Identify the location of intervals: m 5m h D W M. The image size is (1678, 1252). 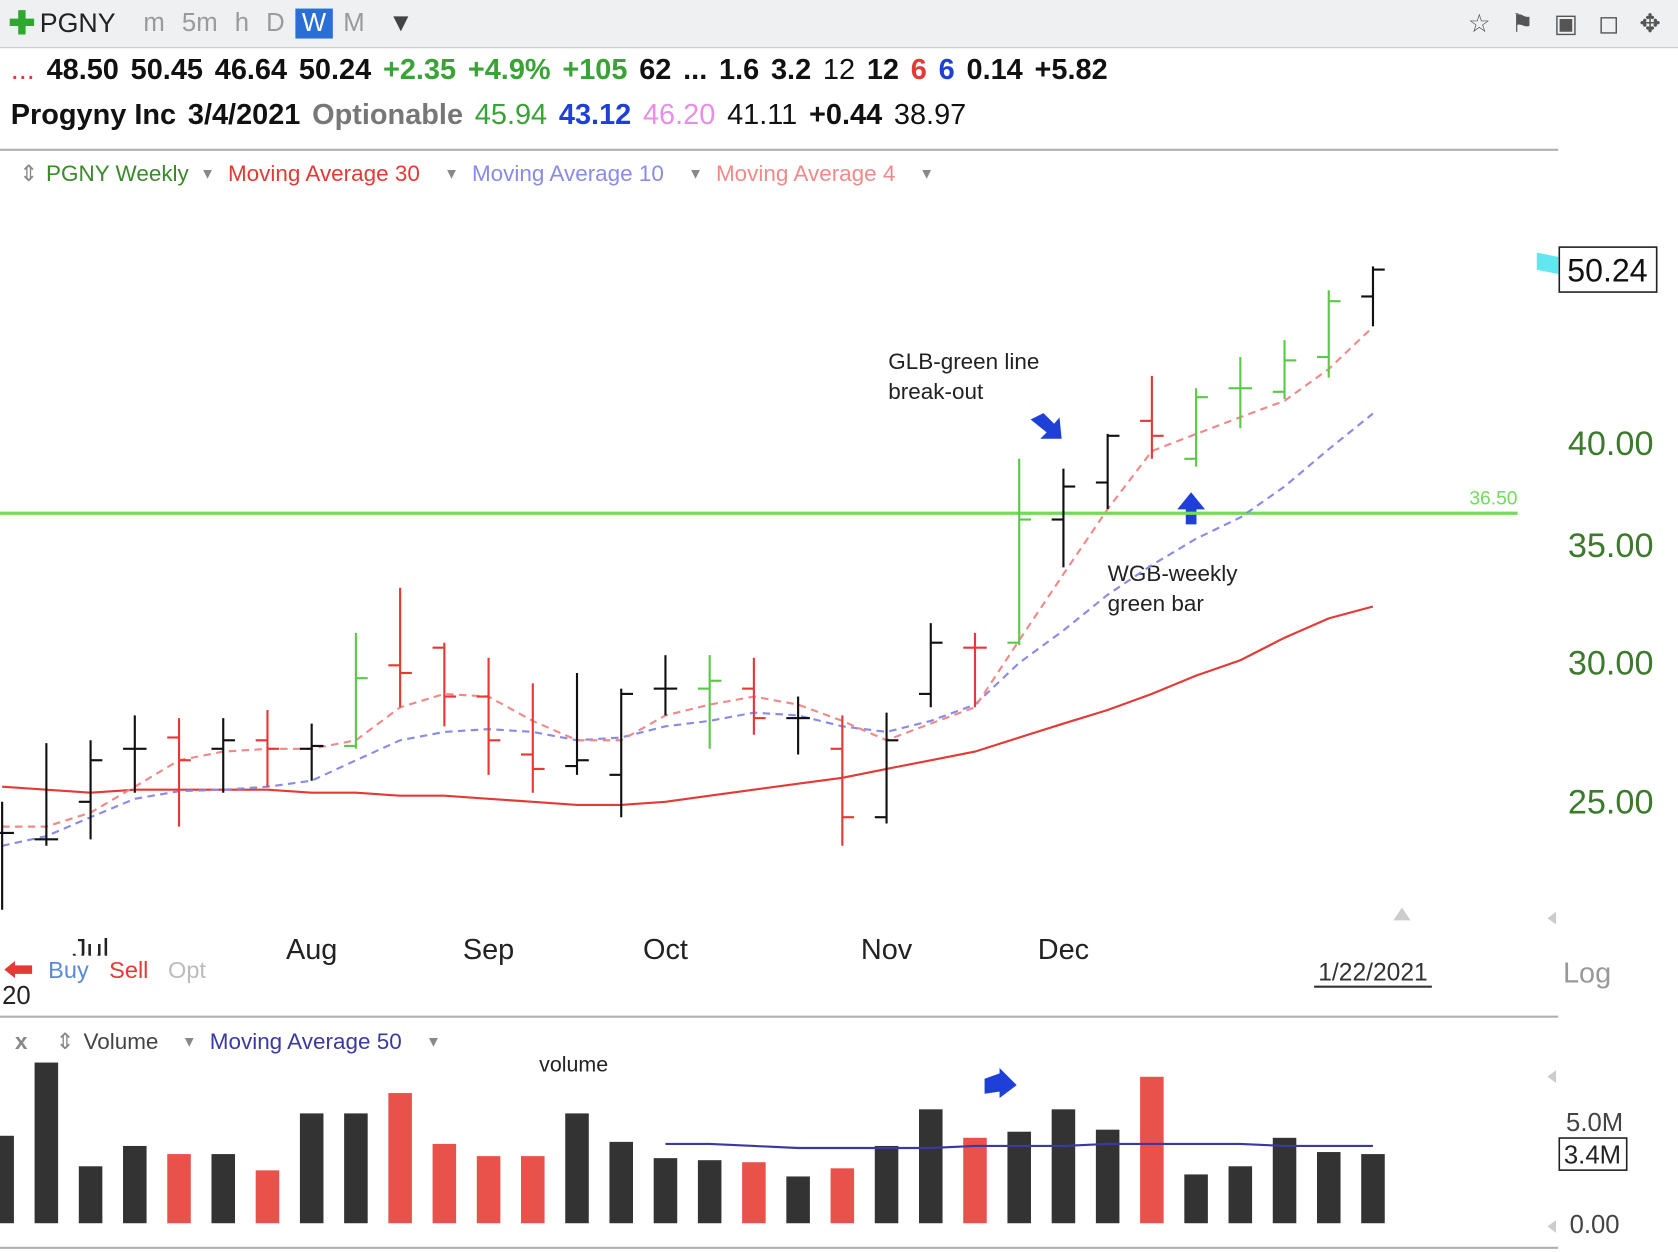
(254, 23).